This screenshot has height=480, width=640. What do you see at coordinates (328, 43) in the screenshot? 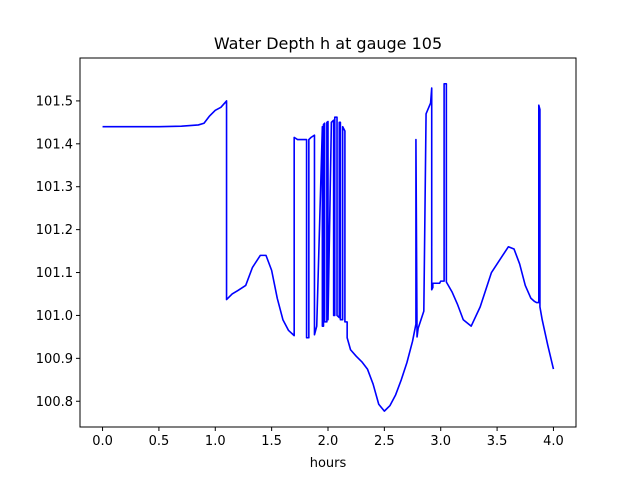
I see `chart-title: Water Depth h at gauge 105` at bounding box center [328, 43].